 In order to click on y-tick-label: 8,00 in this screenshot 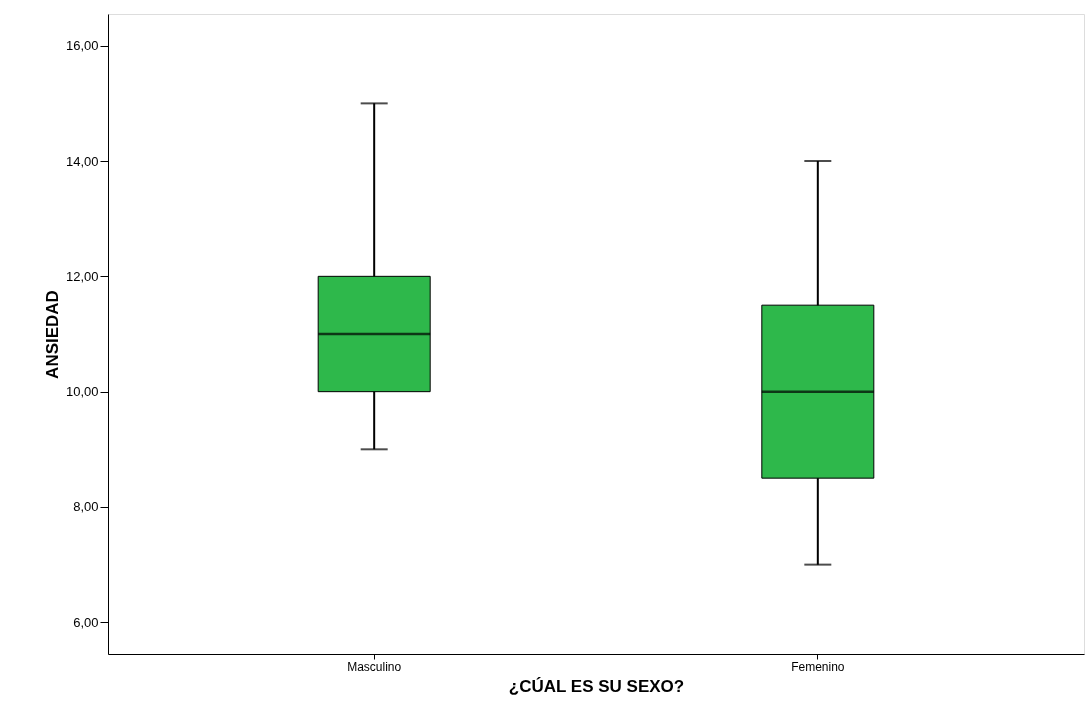, I will do `click(86, 507)`.